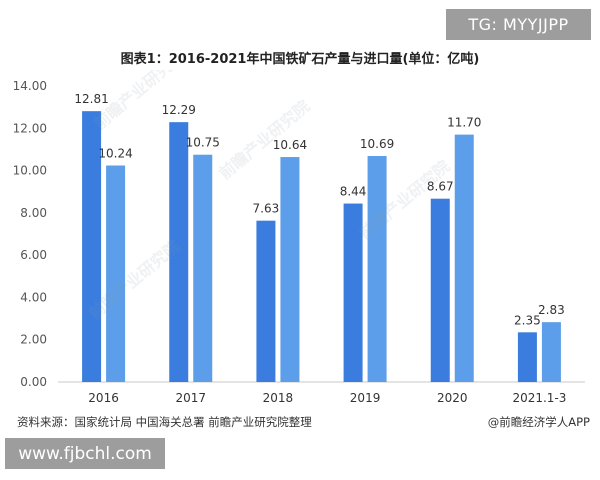  What do you see at coordinates (300, 59) in the screenshot?
I see `chart-title: 图表1：2016-2021年中国铁矿石产量与进口量(单位：亿吨)` at bounding box center [300, 59].